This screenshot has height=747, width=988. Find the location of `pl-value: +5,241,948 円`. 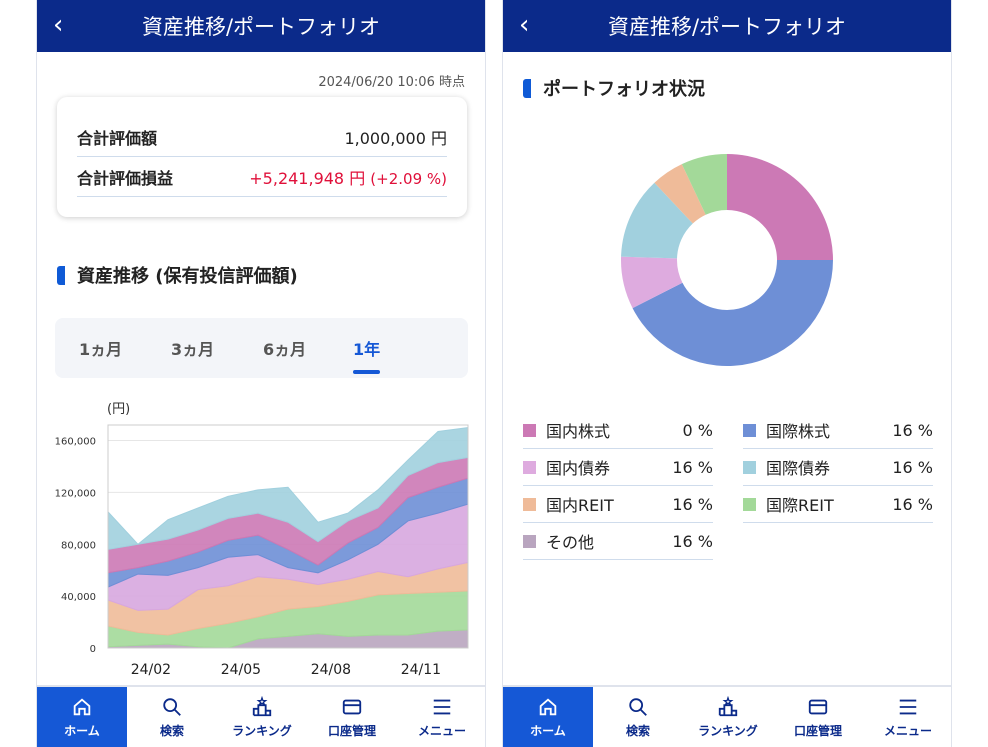

pl-value: +5,241,948 円 is located at coordinates (307, 178).